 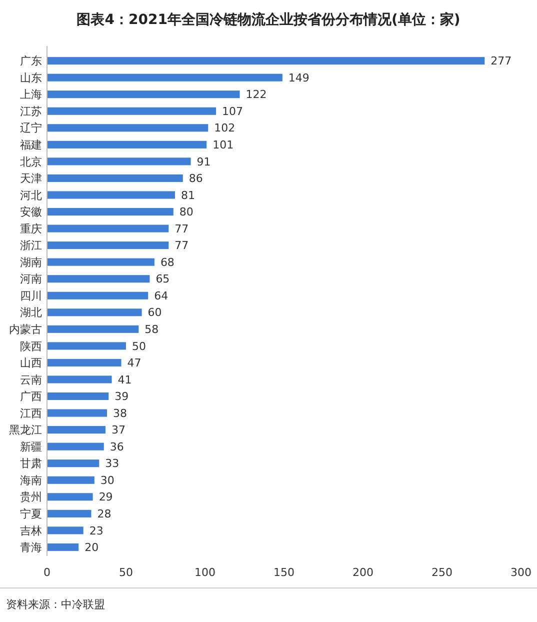 I want to click on y-tick-label: 江苏, so click(x=31, y=111).